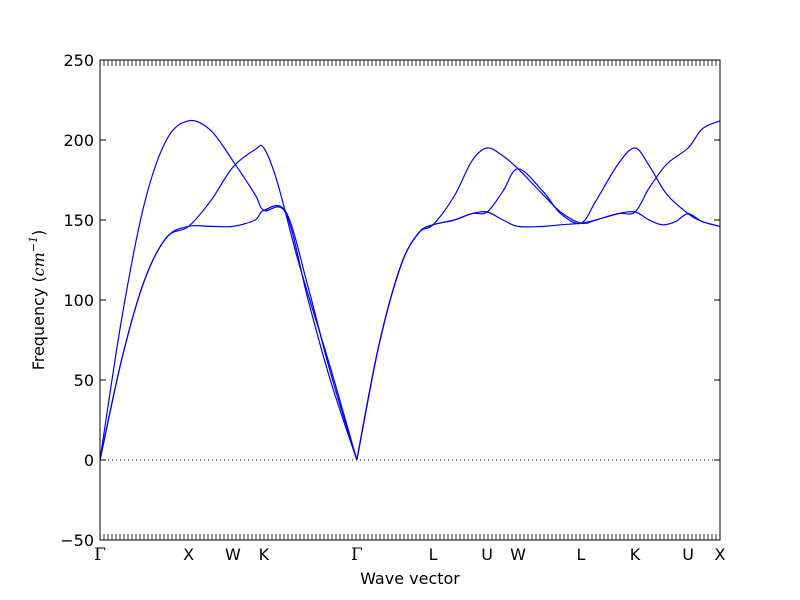 The height and width of the screenshot is (600, 800). What do you see at coordinates (33, 244) in the screenshot?
I see `y-axis-label-exponent: −1` at bounding box center [33, 244].